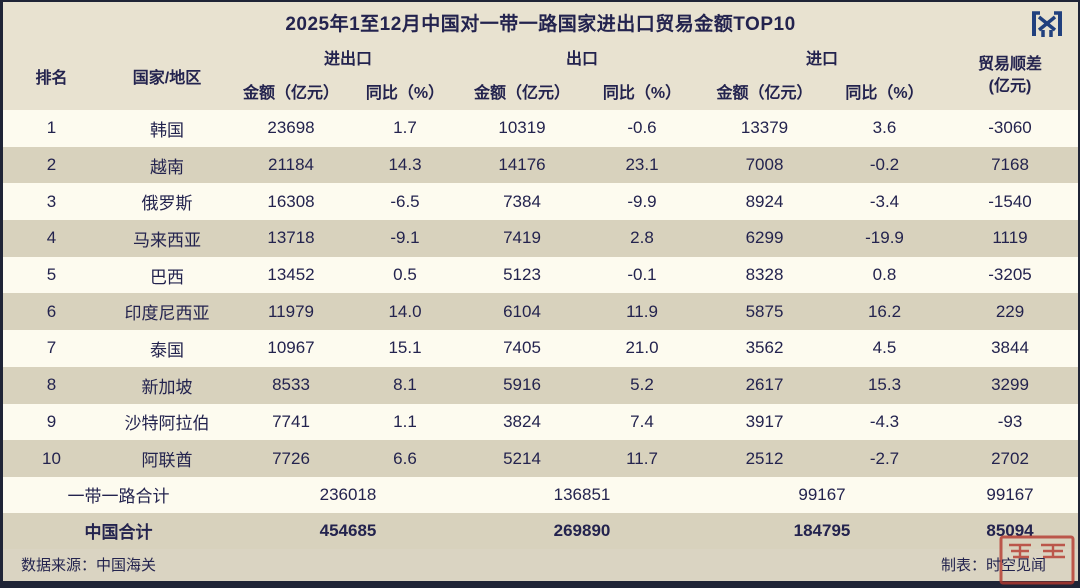 The height and width of the screenshot is (588, 1080). I want to click on table-row: 1 韩国 23698 1.7 10319 -0.6 13379 3.6 -3060, so click(540, 128).